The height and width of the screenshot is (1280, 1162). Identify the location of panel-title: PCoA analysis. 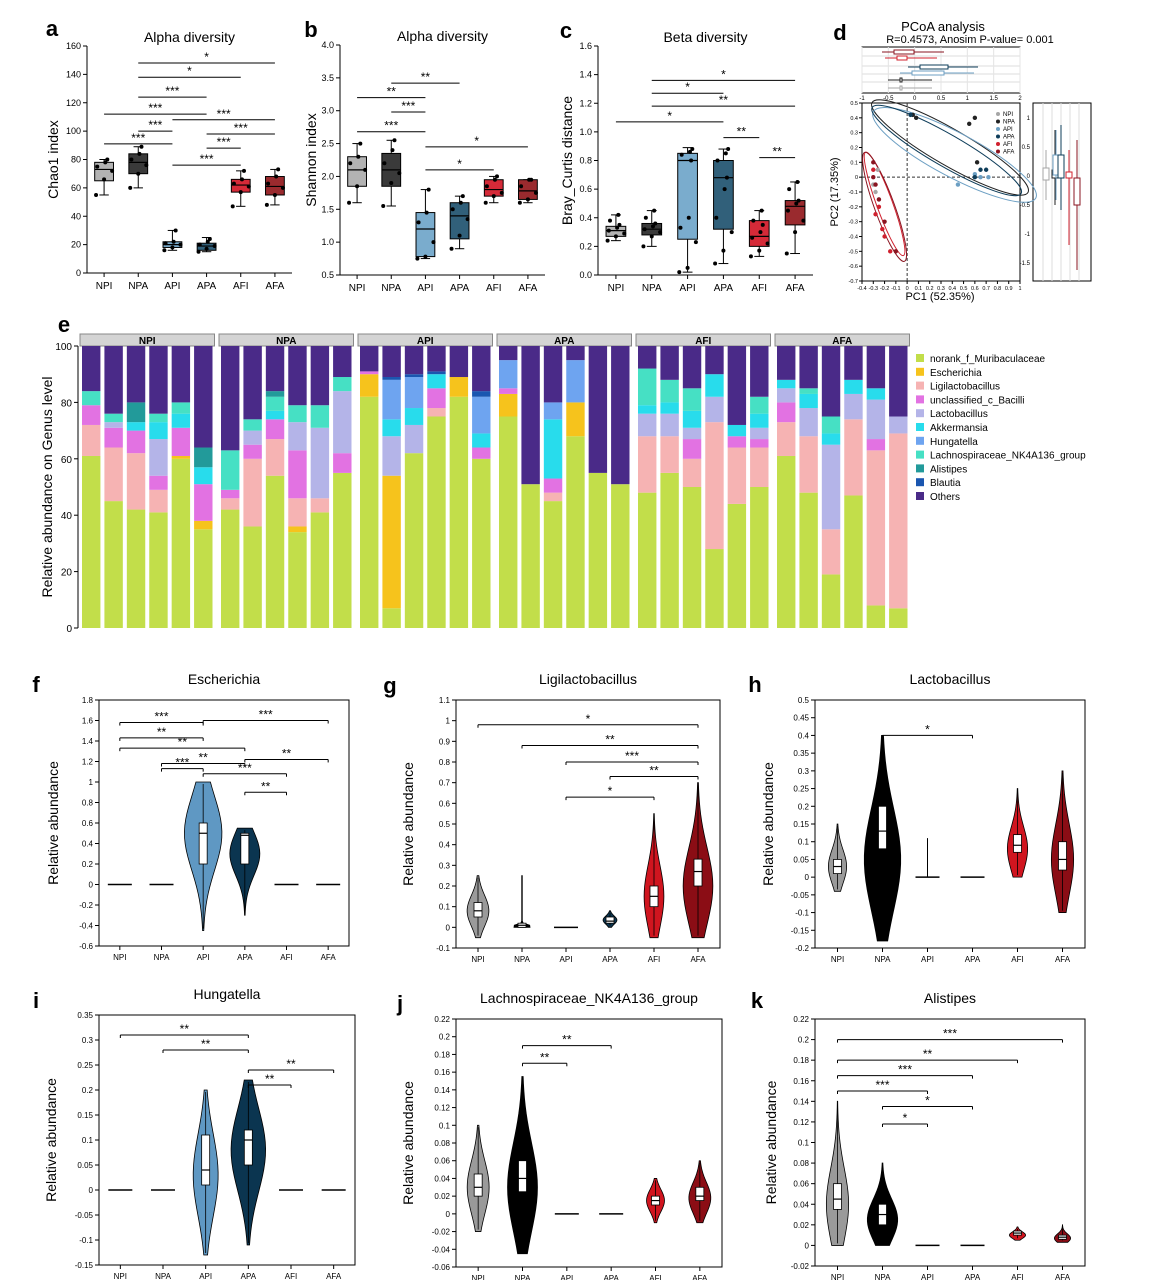
(943, 26).